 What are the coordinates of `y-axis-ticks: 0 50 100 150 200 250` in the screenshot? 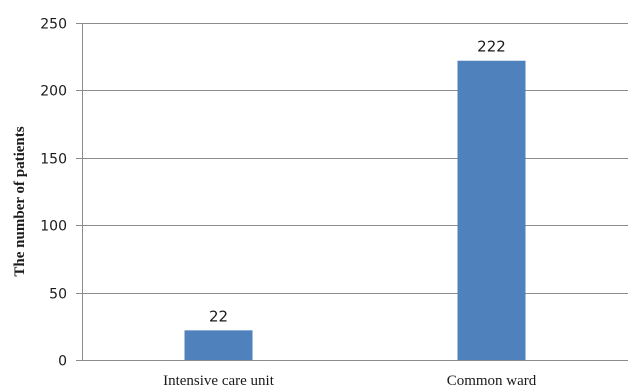 It's located at (61, 193).